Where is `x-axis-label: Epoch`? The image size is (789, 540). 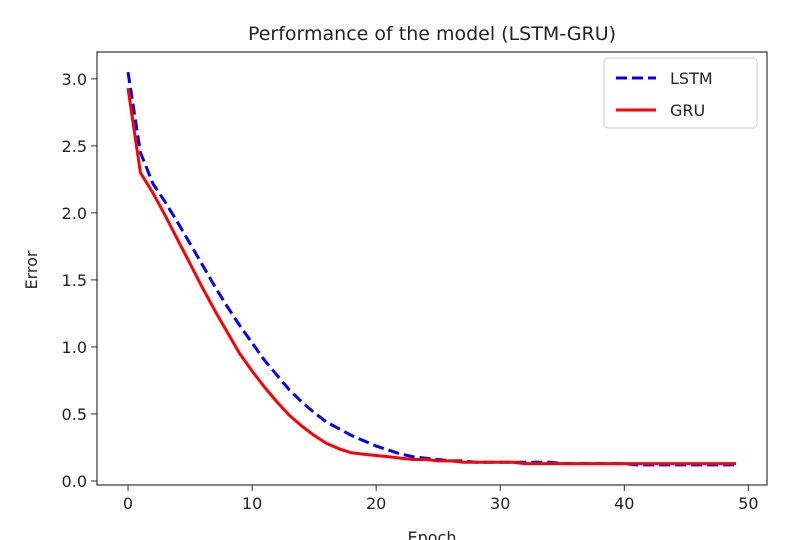
x-axis-label: Epoch is located at coordinates (432, 534).